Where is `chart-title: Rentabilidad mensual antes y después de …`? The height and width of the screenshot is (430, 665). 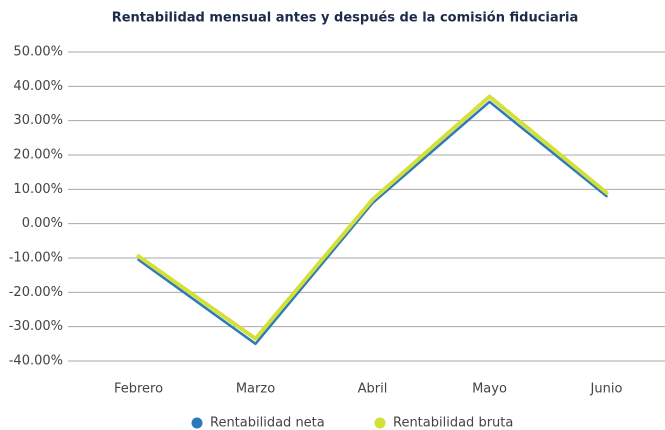
chart-title: Rentabilidad mensual antes y después de … is located at coordinates (345, 18).